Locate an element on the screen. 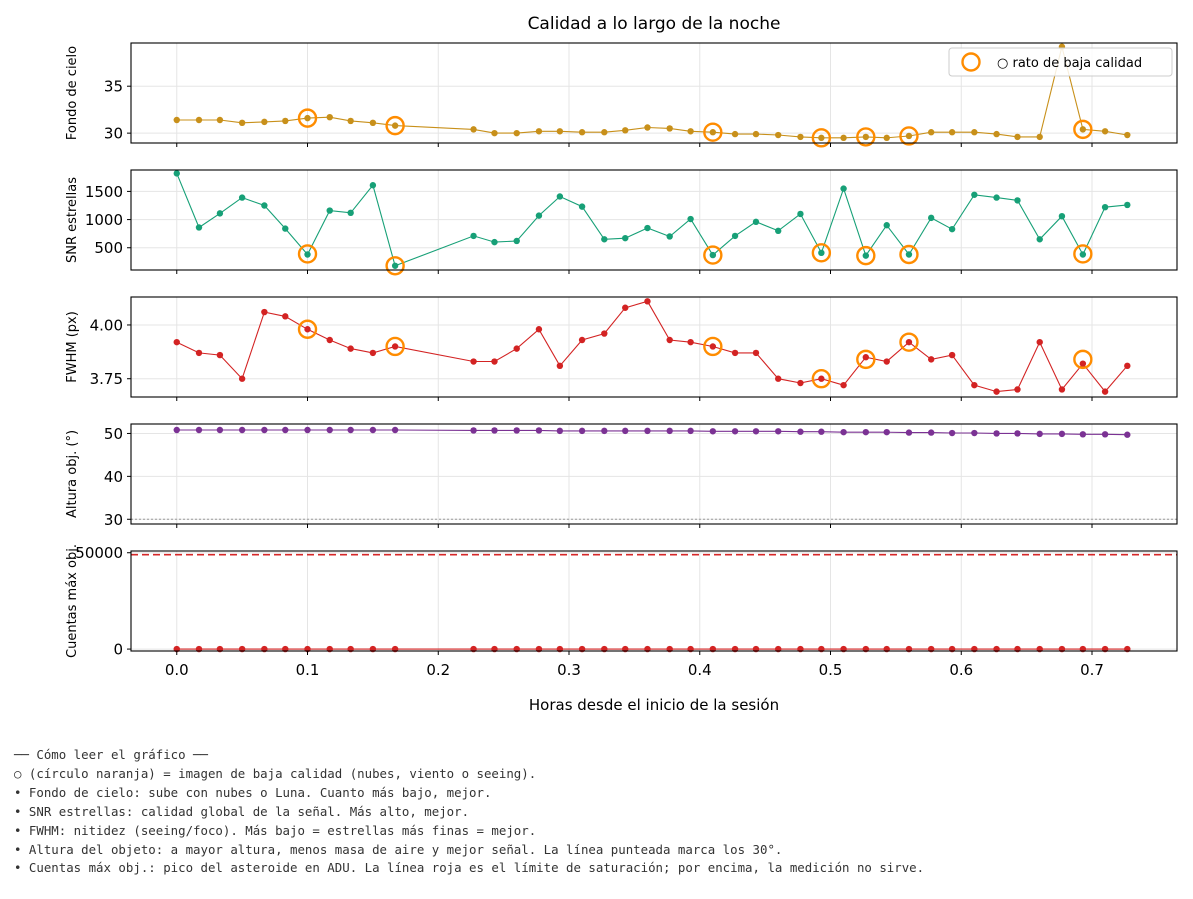 The image size is (1193, 899). x-tick-label: 0.5 is located at coordinates (831, 670).